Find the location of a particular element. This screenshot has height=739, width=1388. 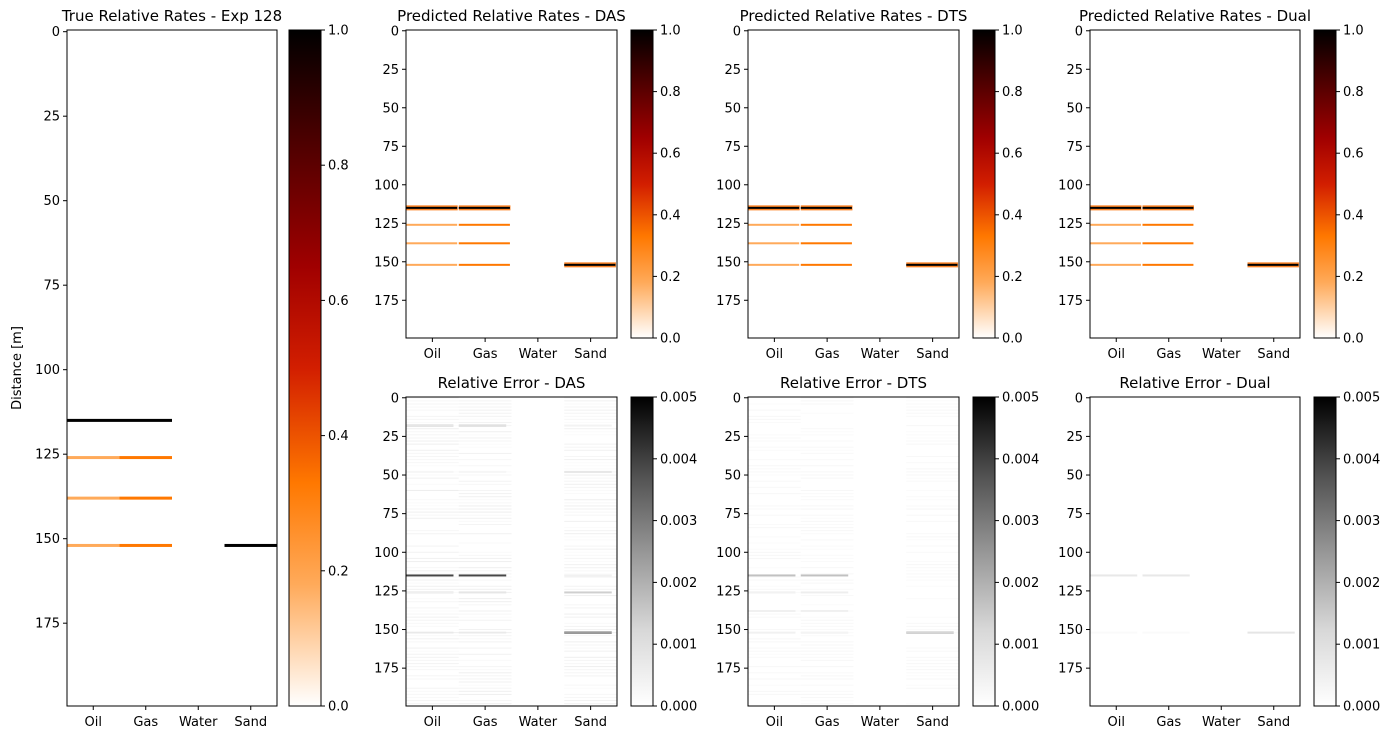

colorbar is located at coordinates (984, 184).